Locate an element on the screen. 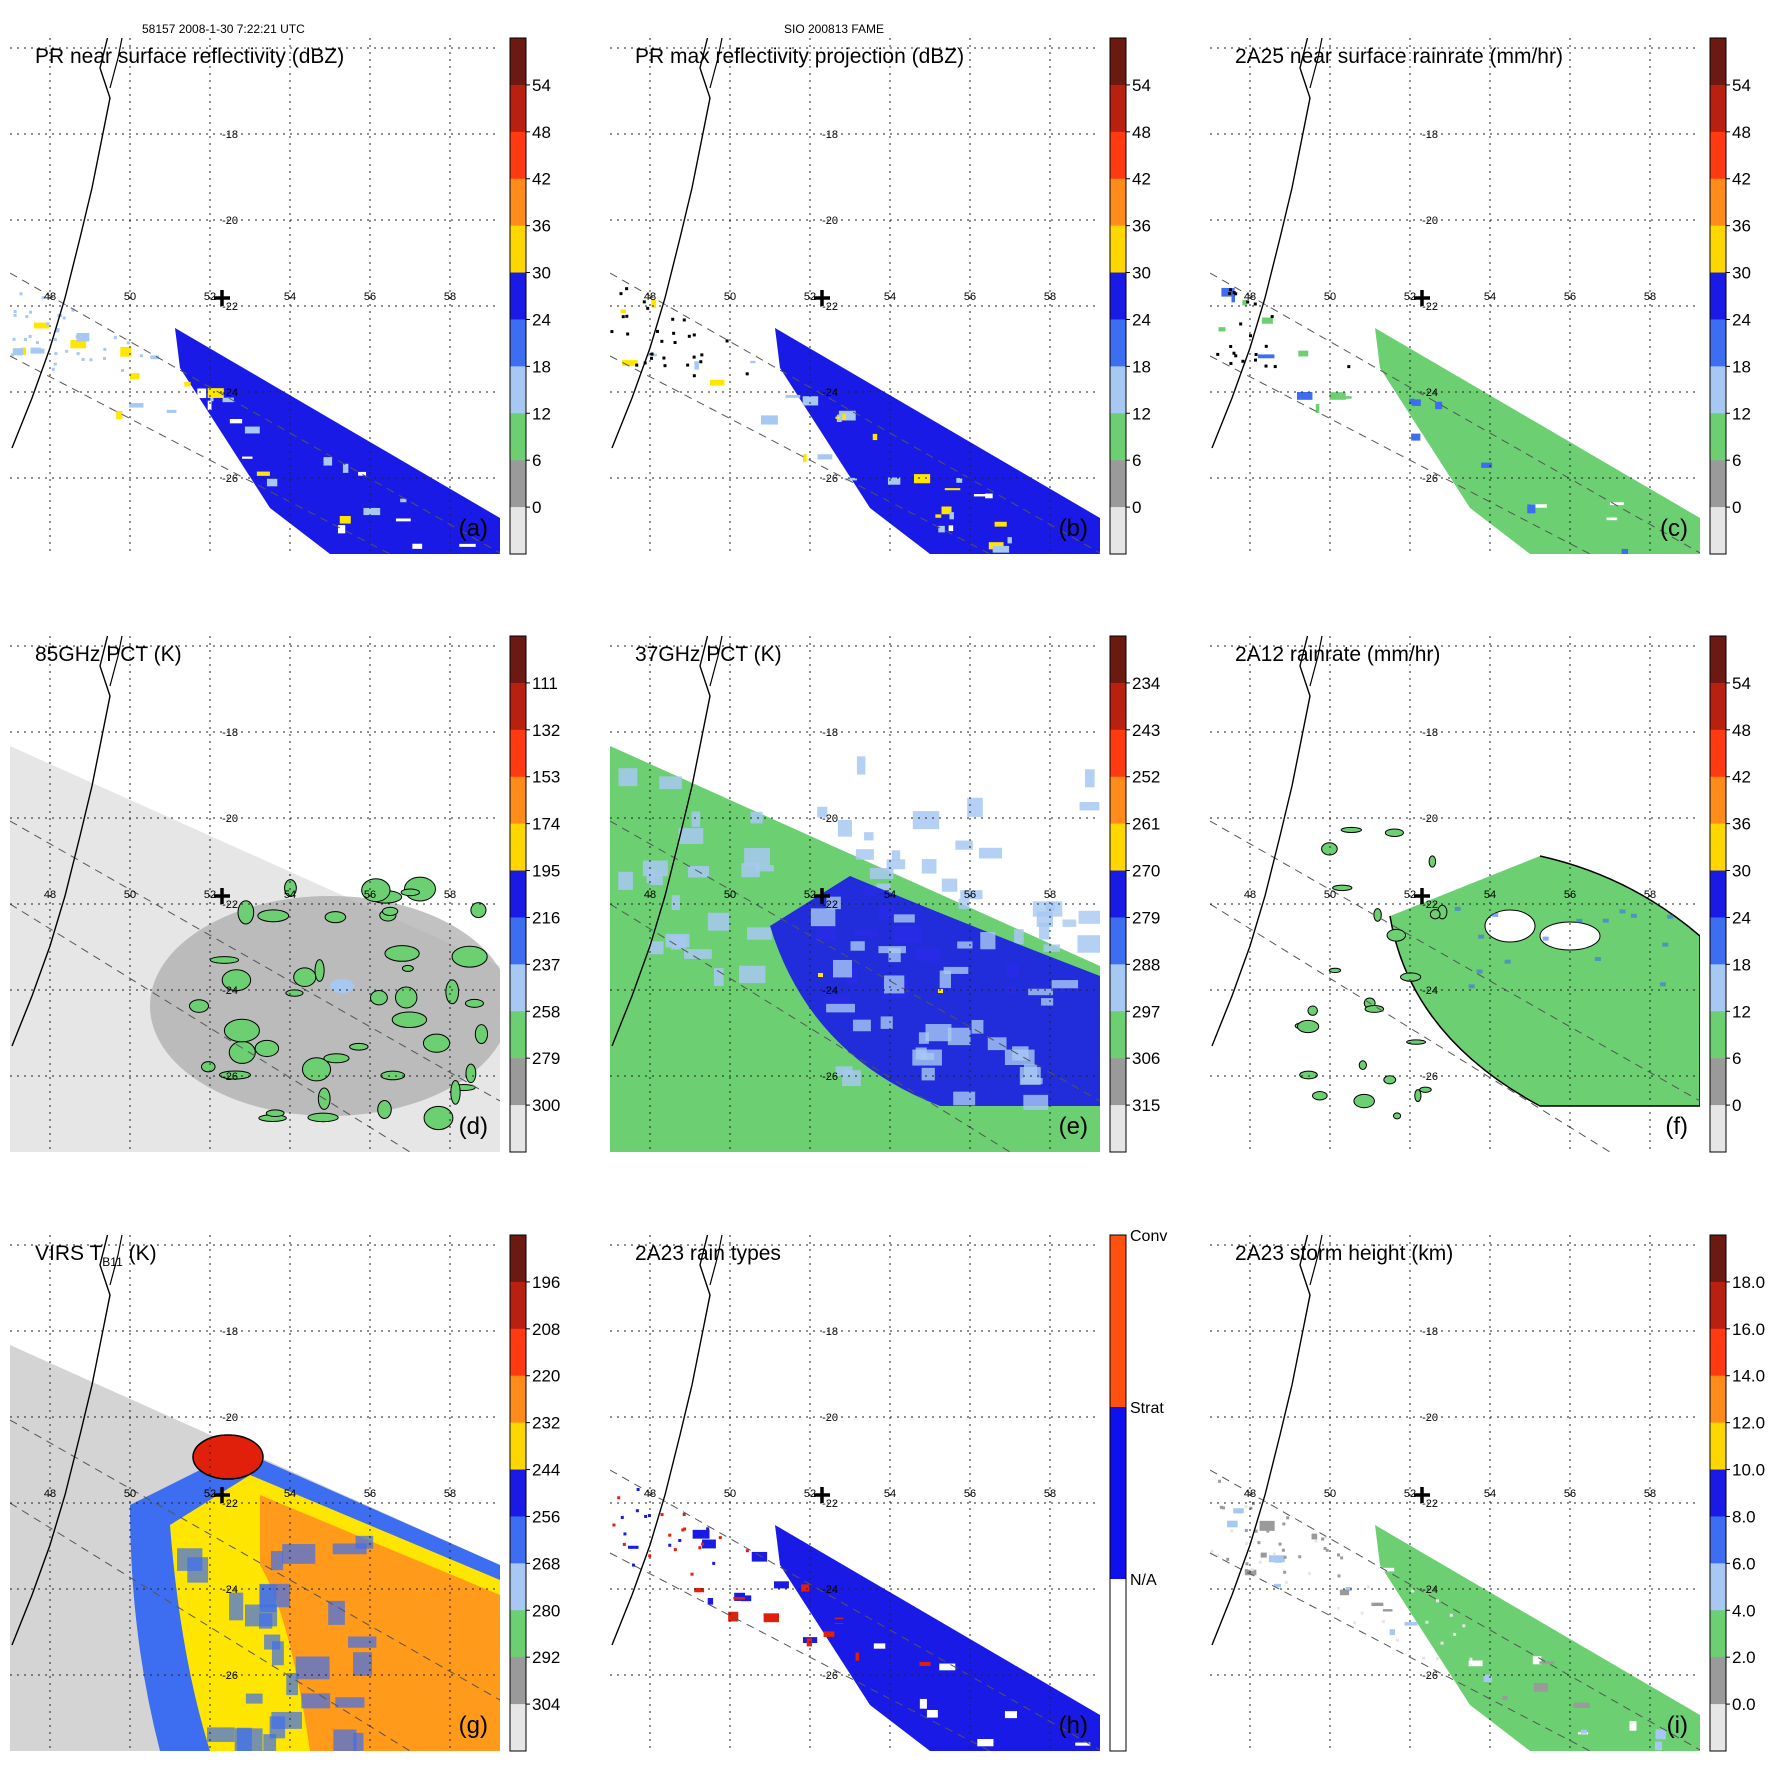 Image resolution: width=1771 pixels, height=1771 pixels. graticule-f: 48 50 52 54 56 58 -18 -20 -22 -24 -26 is located at coordinates (1455, 894).